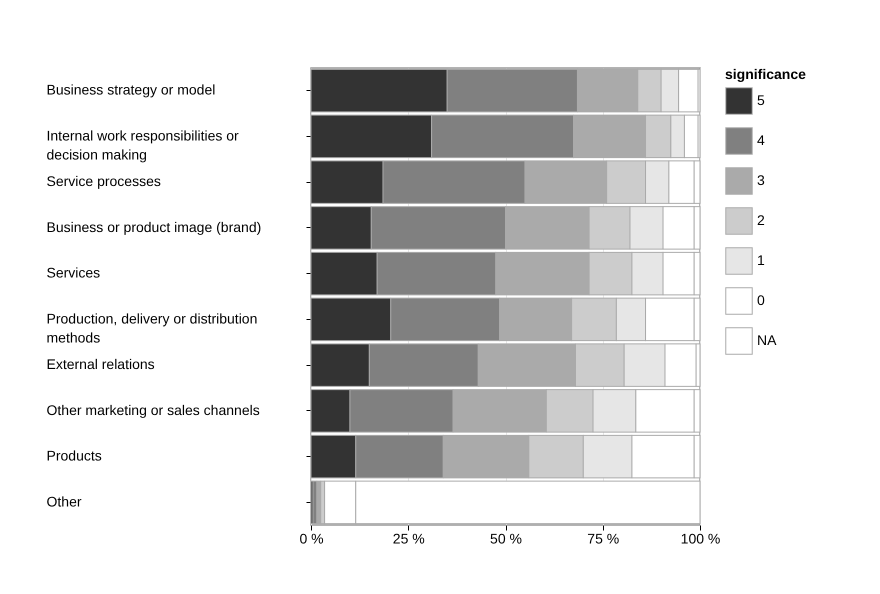 This screenshot has width=880, height=594. Describe the element at coordinates (154, 226) in the screenshot. I see `y-tick-label: Business or product image (brand)` at that location.